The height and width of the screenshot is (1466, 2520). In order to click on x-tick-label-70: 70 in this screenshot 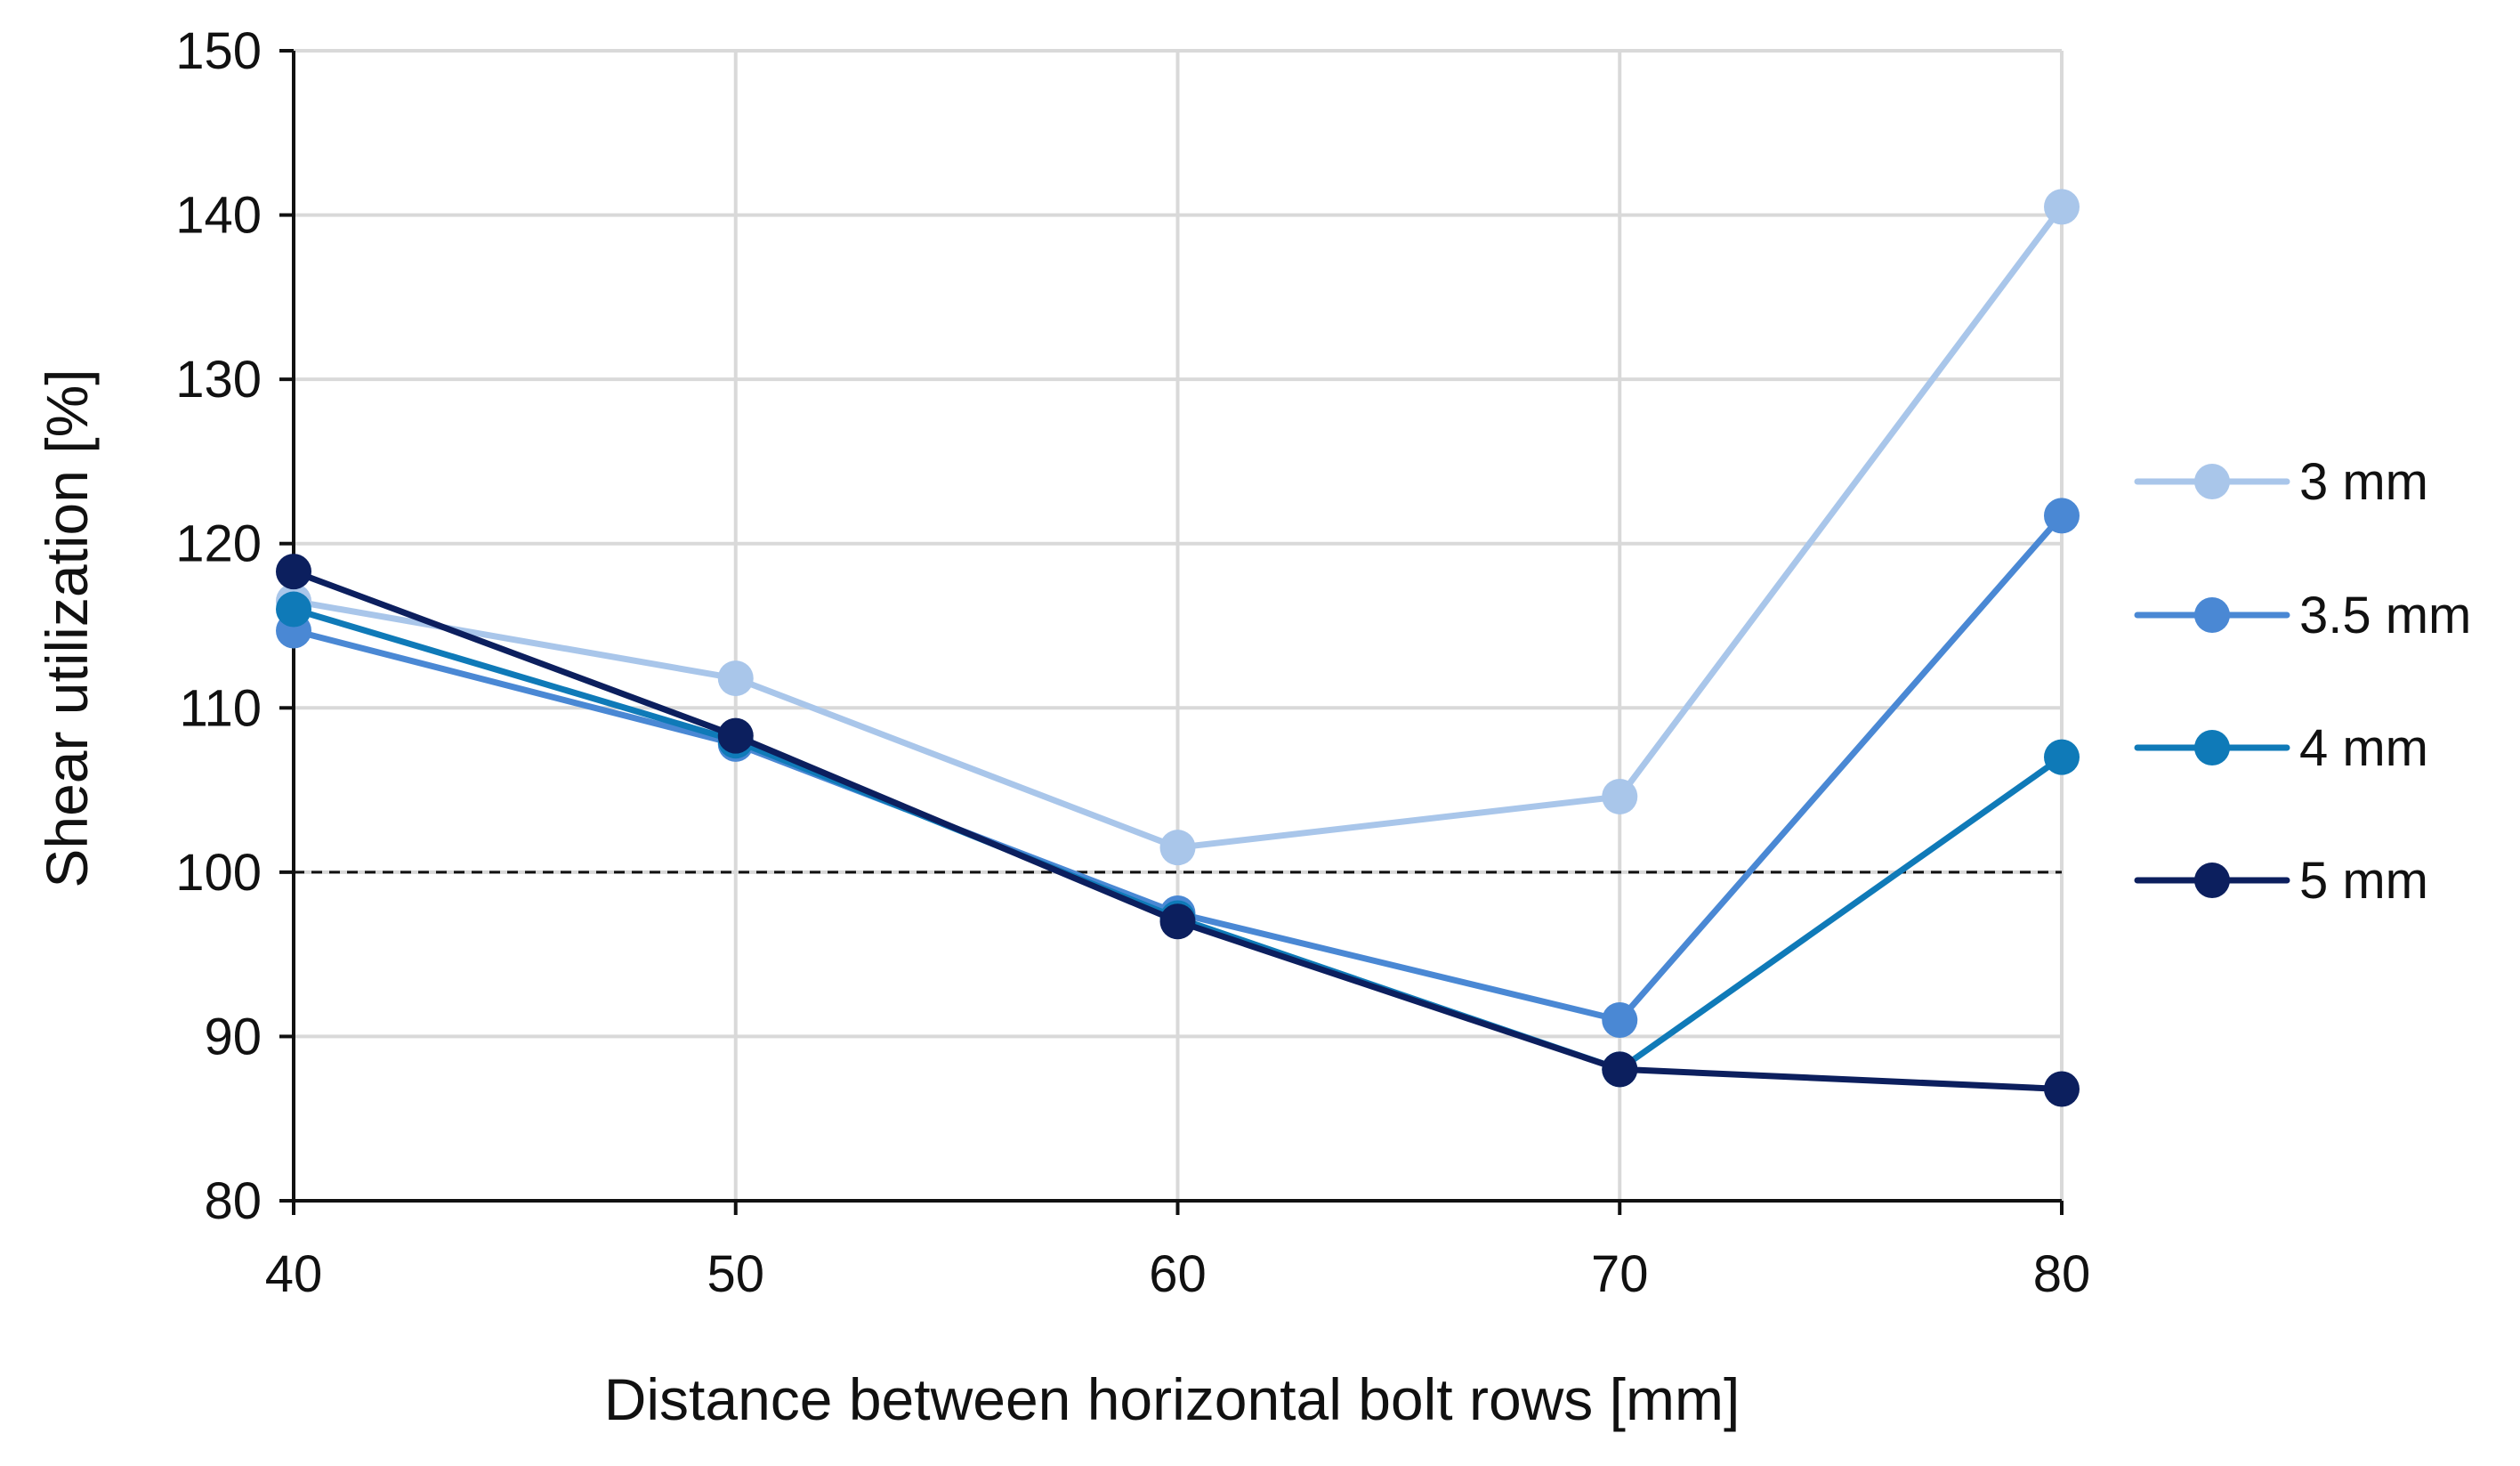, I will do `click(1620, 1274)`.